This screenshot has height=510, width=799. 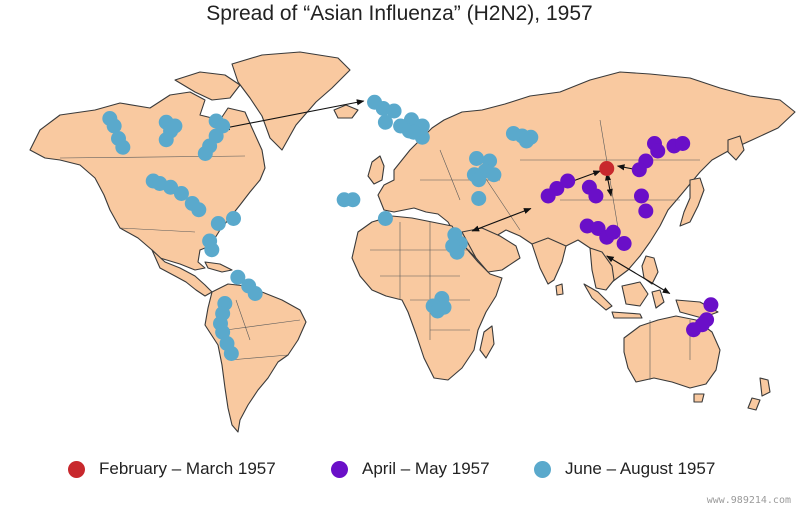 What do you see at coordinates (76, 469) in the screenshot?
I see `legend-dot-feb-mar` at bounding box center [76, 469].